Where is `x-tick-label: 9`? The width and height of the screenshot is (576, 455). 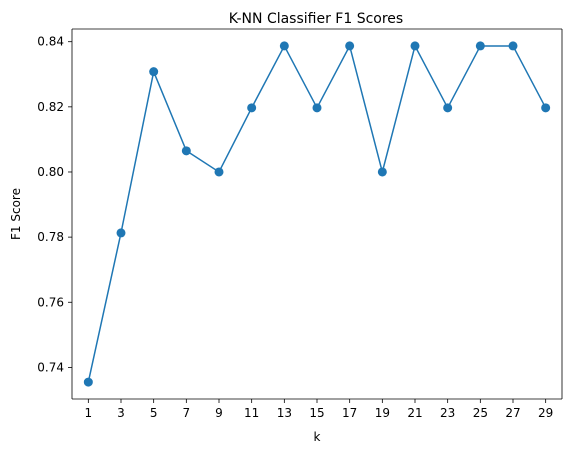 x-tick-label: 9 is located at coordinates (219, 413).